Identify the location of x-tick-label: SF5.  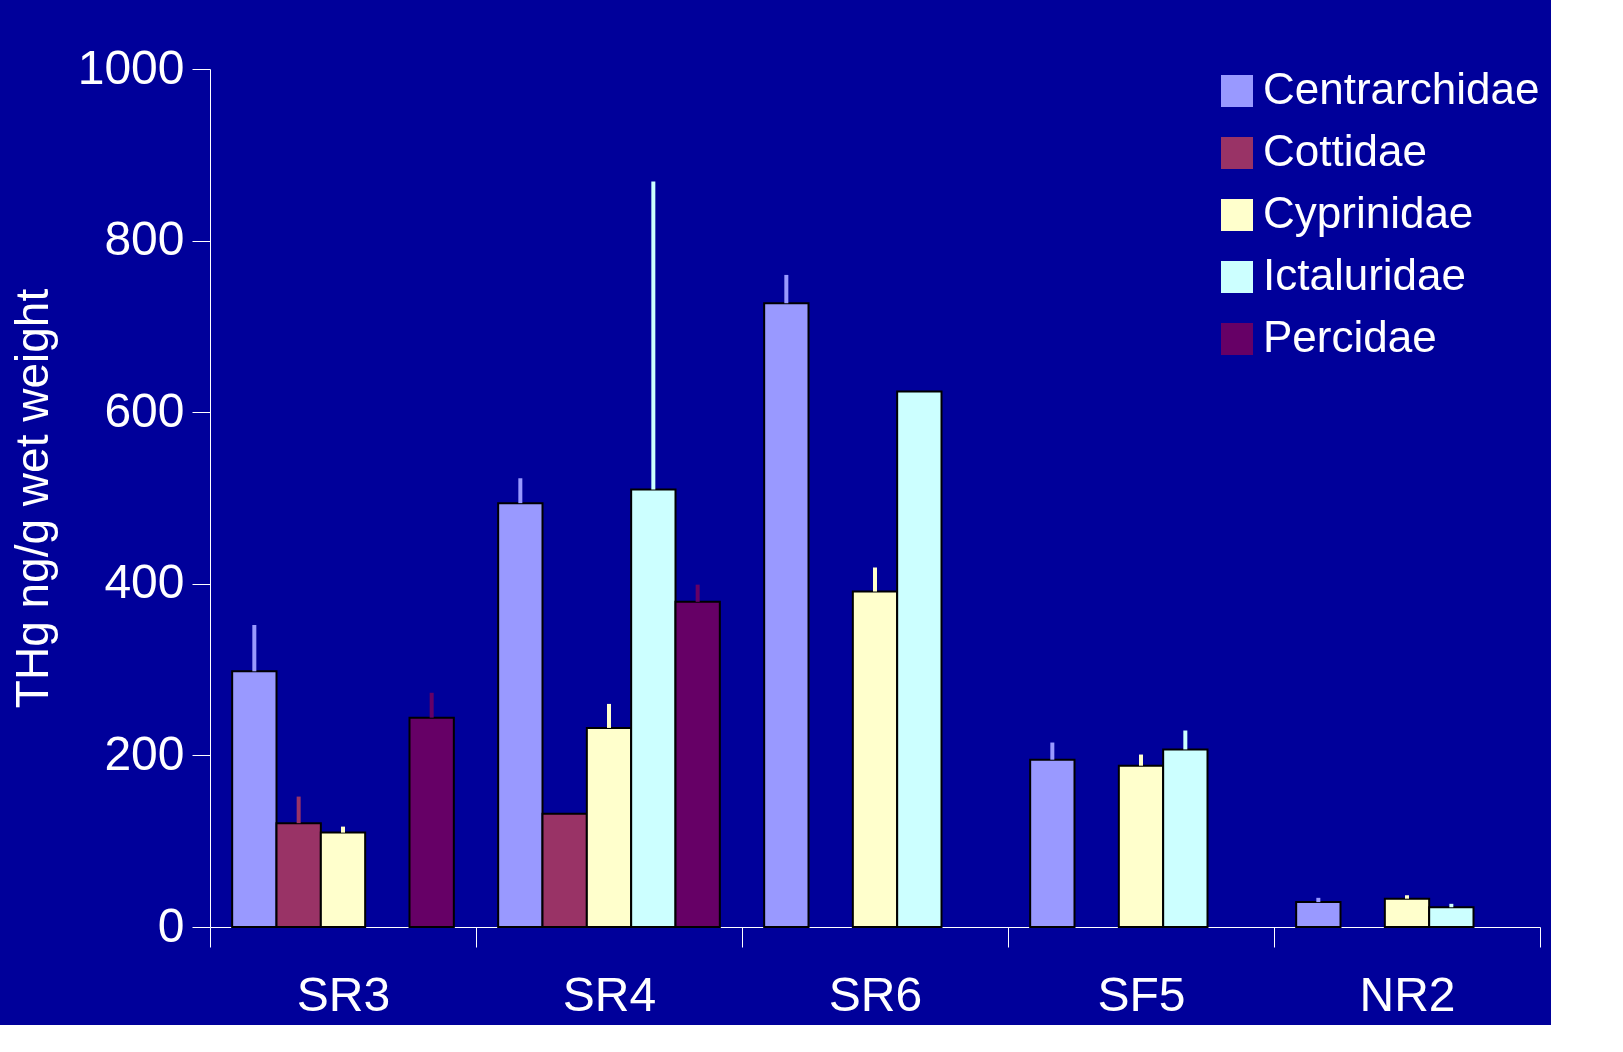
(1141, 994).